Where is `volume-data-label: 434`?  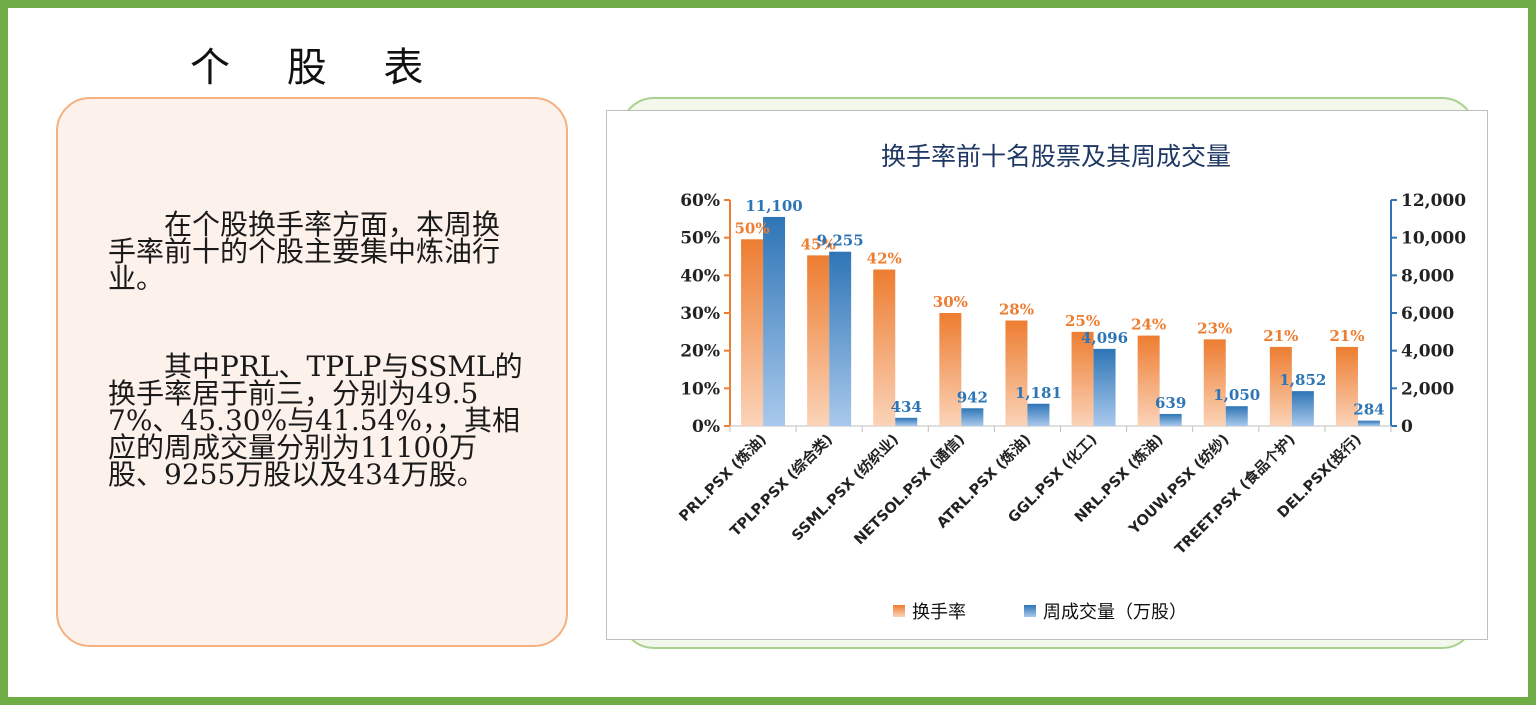 volume-data-label: 434 is located at coordinates (906, 407).